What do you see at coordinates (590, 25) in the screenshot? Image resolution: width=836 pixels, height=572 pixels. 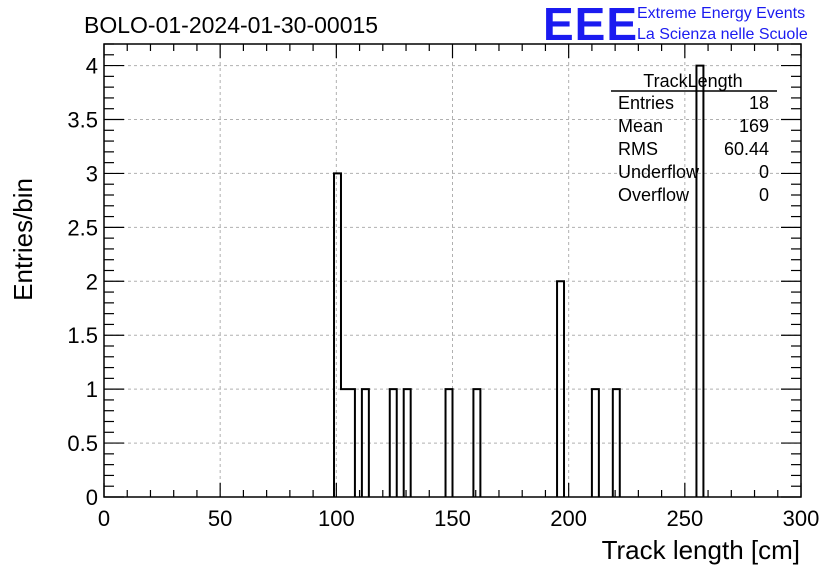 I see `eee-logo-mark: EEE` at bounding box center [590, 25].